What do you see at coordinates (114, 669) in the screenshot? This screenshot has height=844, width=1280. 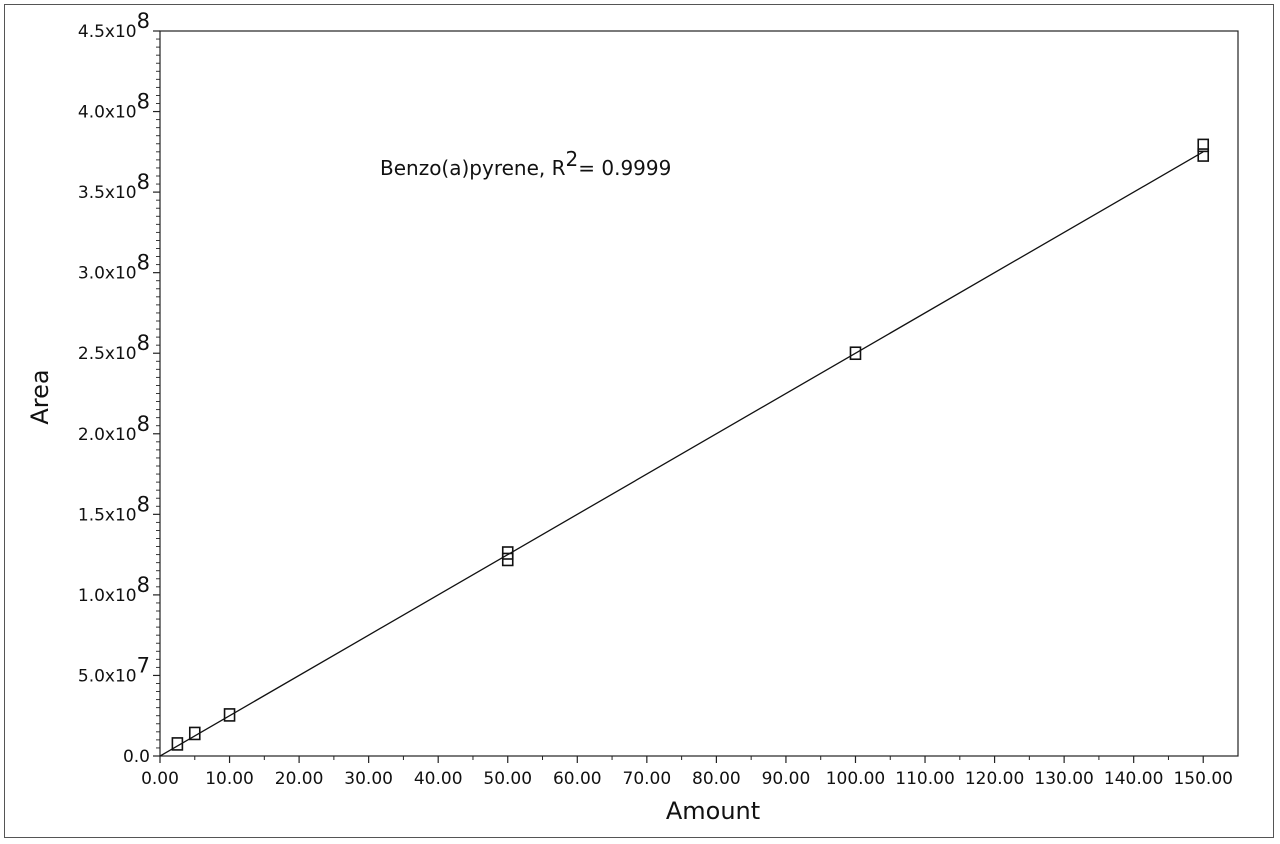 I see `y-tick-label: 5.0x10⁷` at bounding box center [114, 669].